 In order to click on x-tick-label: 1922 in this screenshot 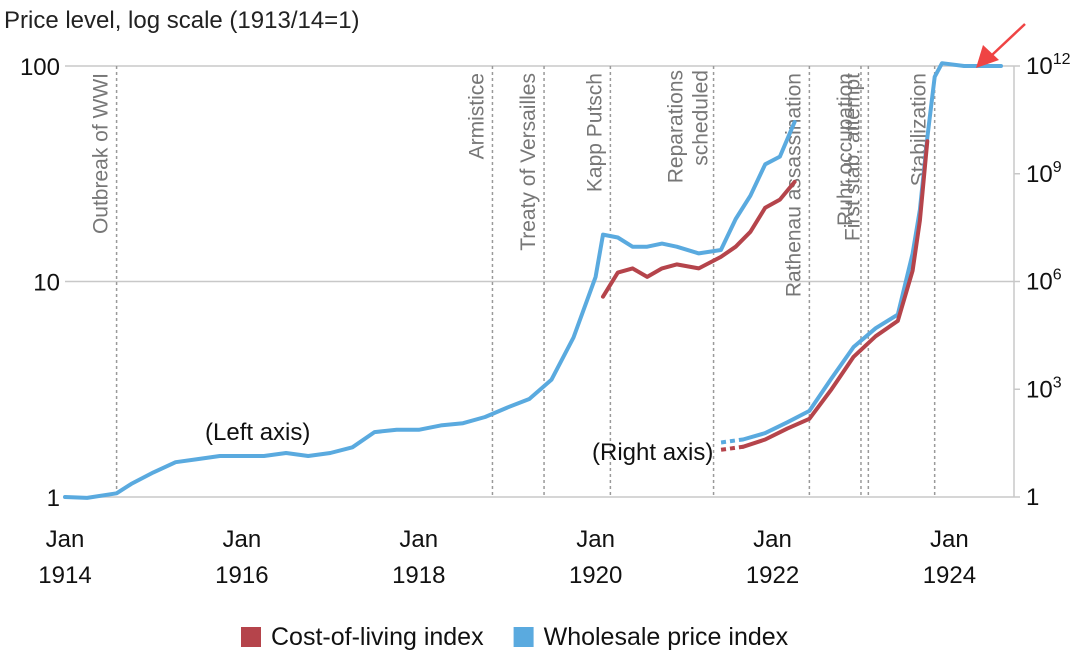, I will do `click(772, 575)`.